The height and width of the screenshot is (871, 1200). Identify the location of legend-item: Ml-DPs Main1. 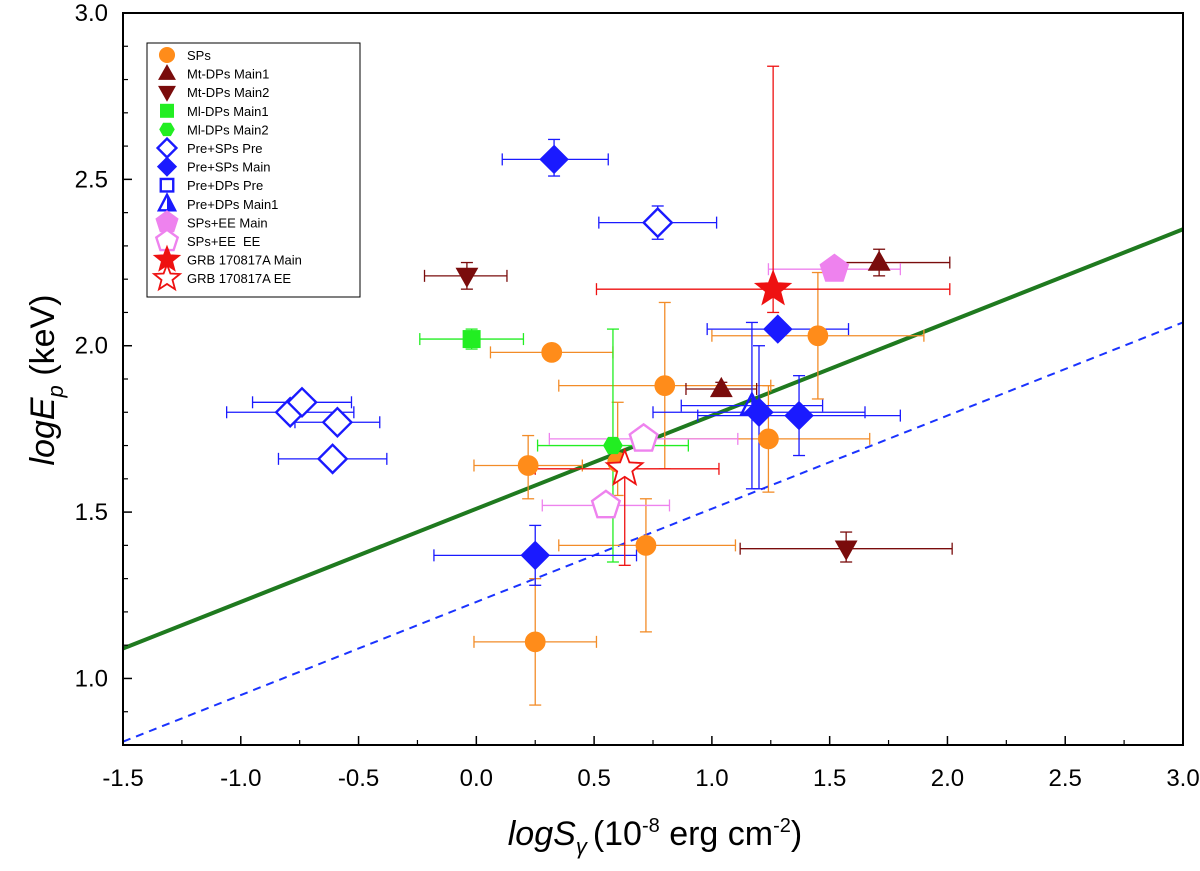
(214, 111).